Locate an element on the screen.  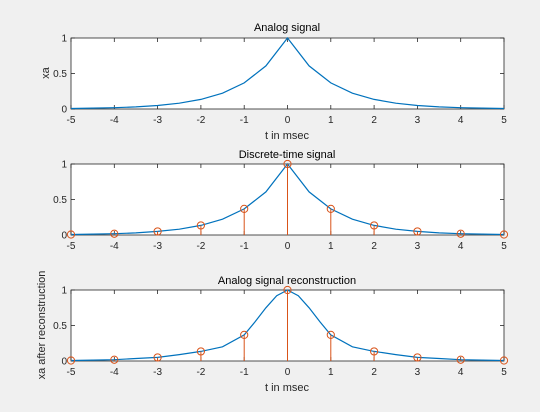
chart-title: Discrete-time signal is located at coordinates (287, 155).